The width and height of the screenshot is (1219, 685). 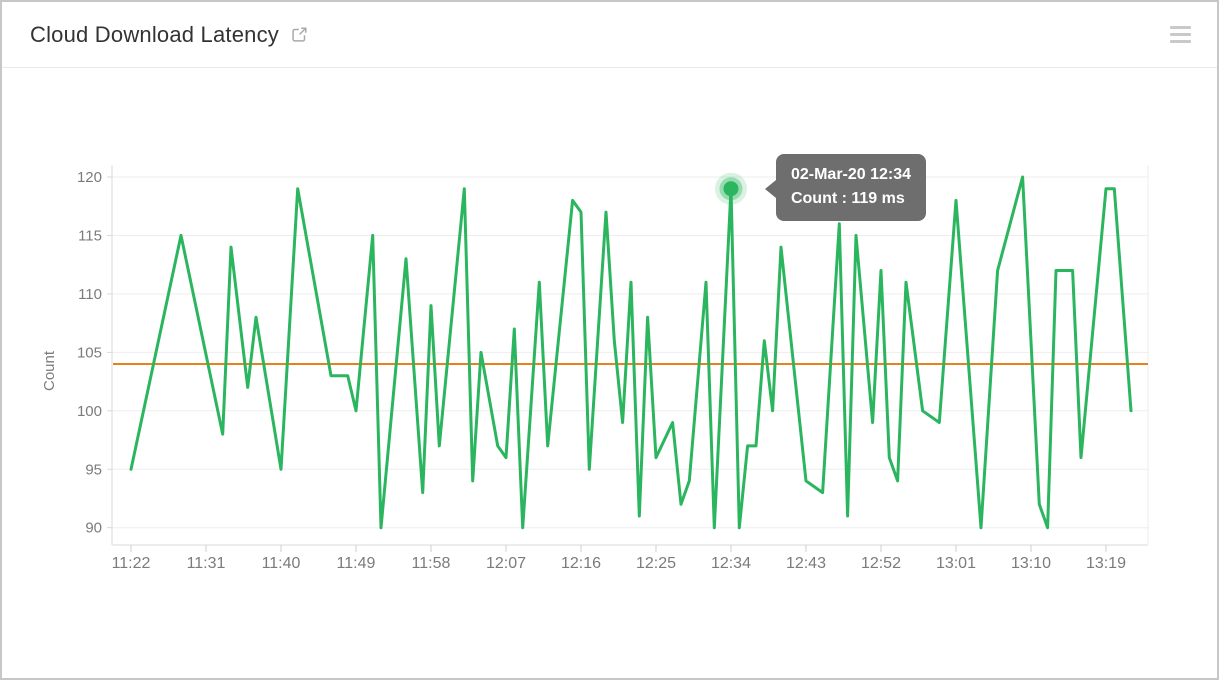 I want to click on widget-header: Cloud Download Latency, so click(x=609, y=35).